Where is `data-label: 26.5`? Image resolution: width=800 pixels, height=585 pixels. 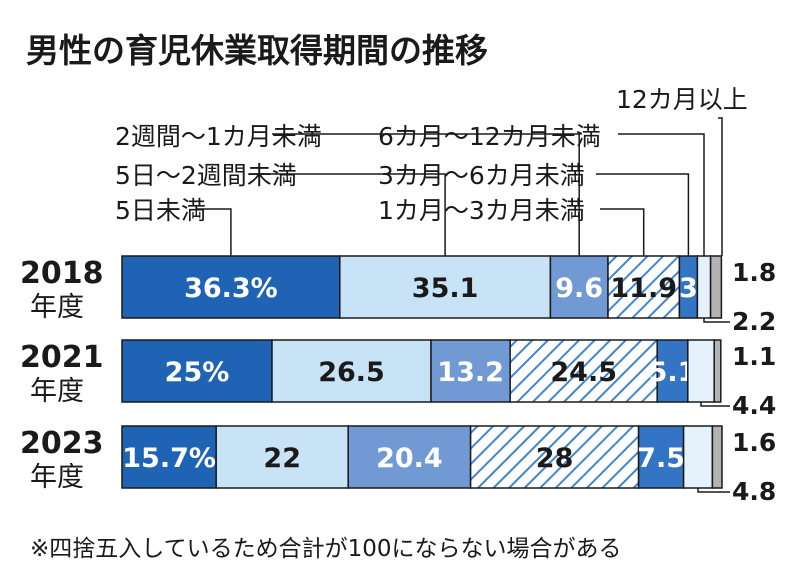 data-label: 26.5 is located at coordinates (351, 372).